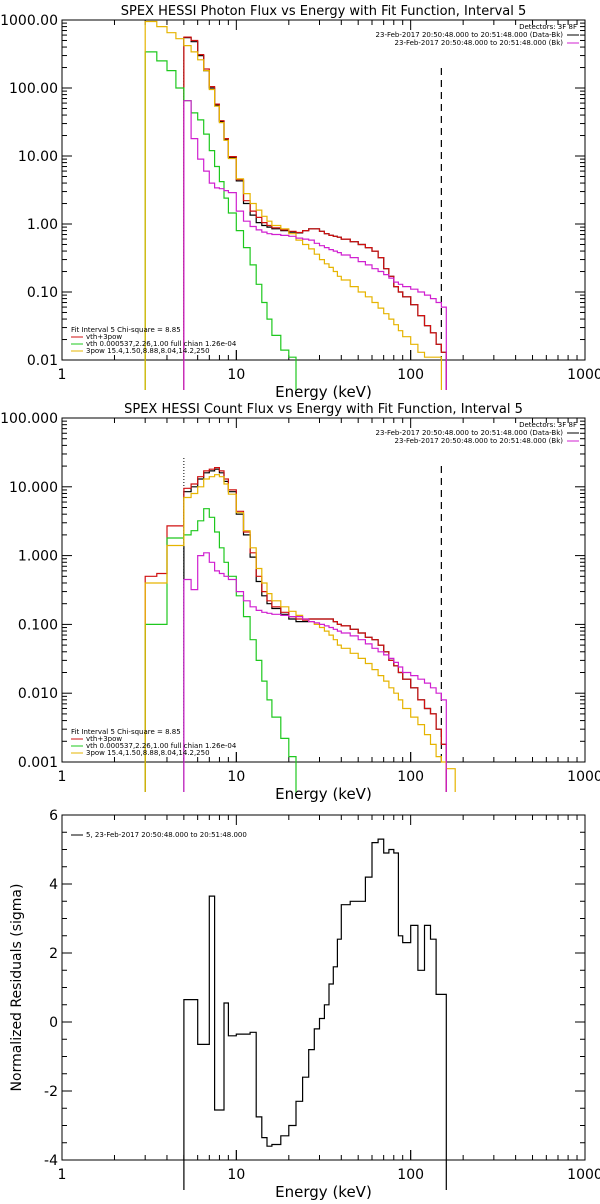  What do you see at coordinates (104, 337) in the screenshot?
I see `chart-1-legend-item: vth+3pow` at bounding box center [104, 337].